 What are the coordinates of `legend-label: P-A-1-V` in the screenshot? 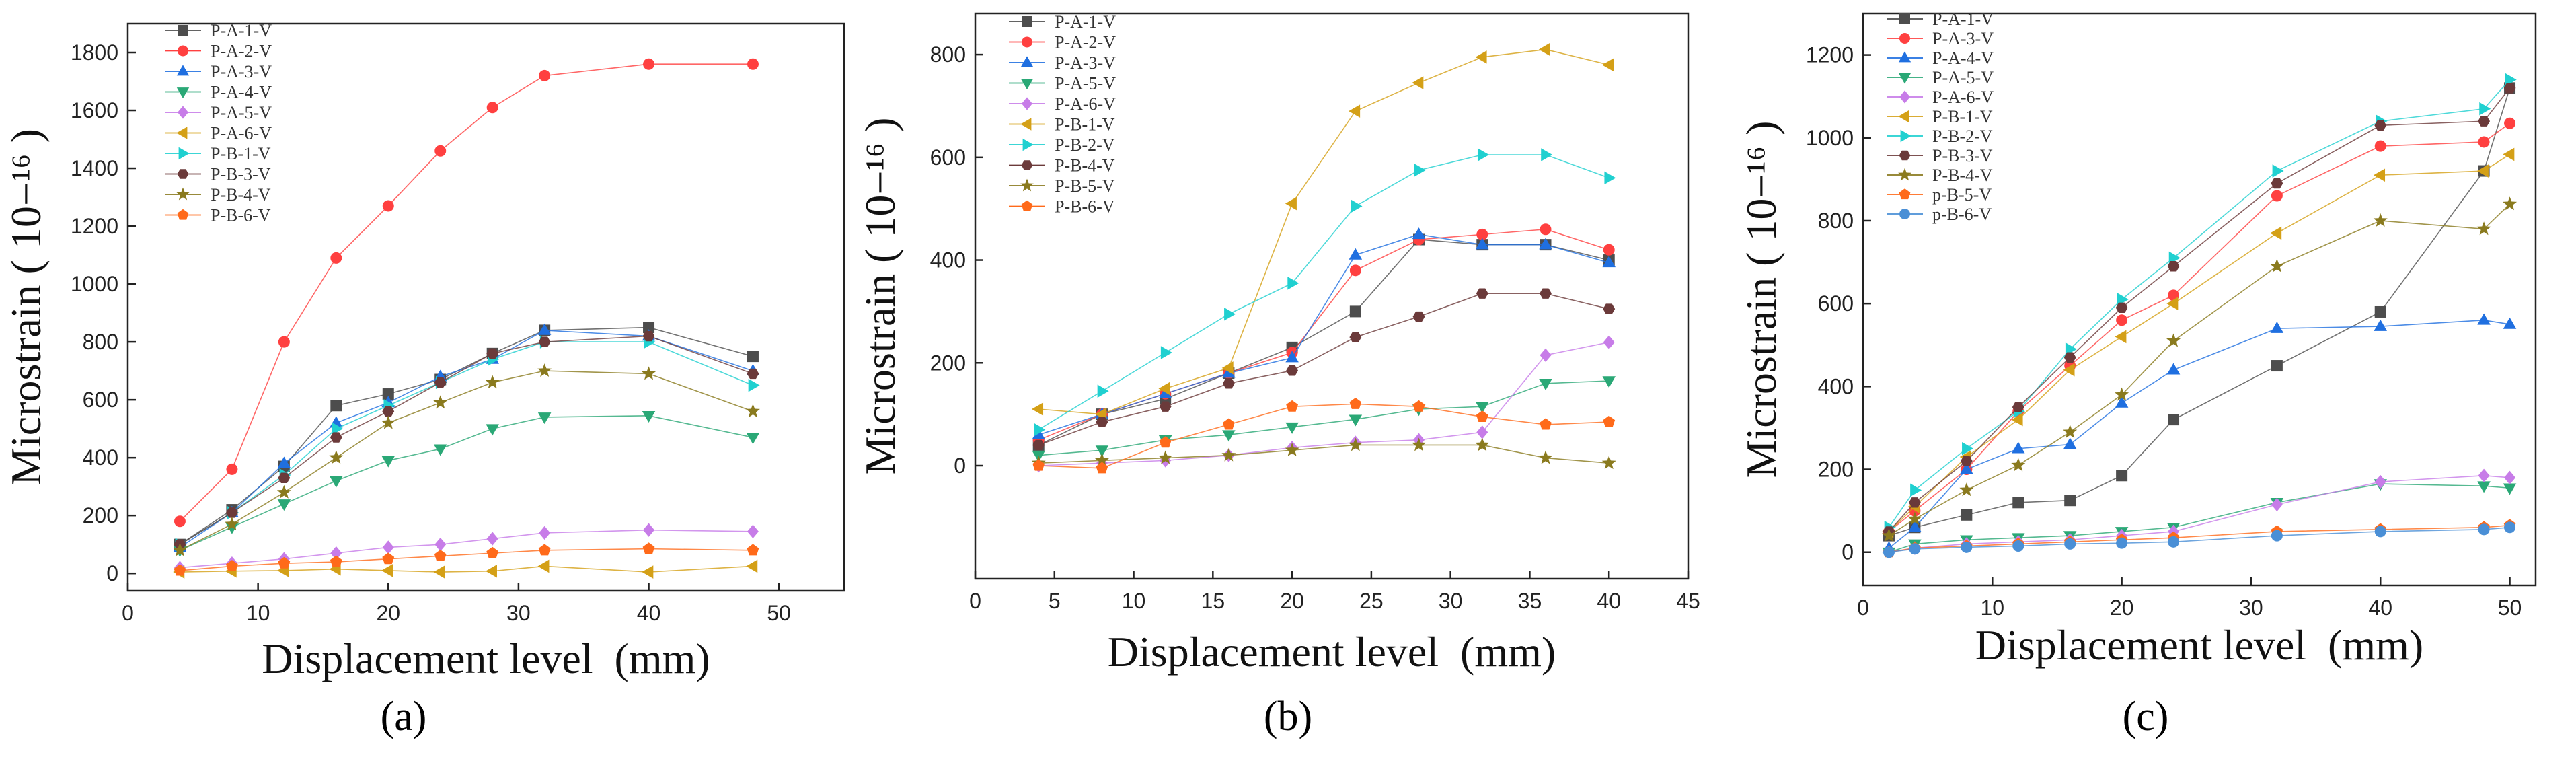 It's located at (1085, 22).